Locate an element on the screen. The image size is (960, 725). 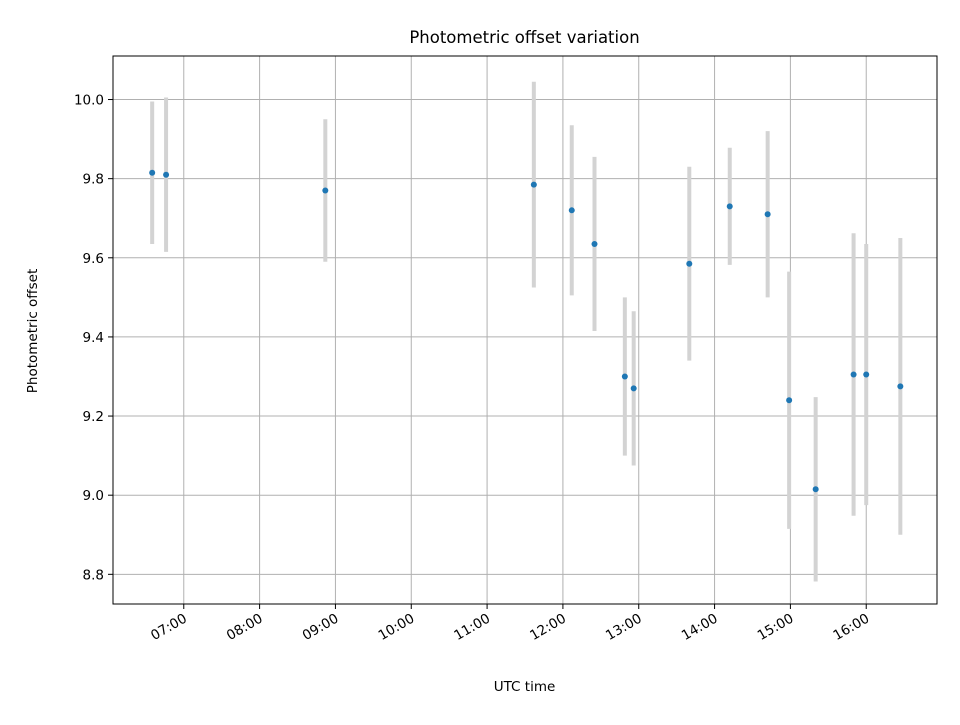
y-tick-label: 9.4 is located at coordinates (93, 338).